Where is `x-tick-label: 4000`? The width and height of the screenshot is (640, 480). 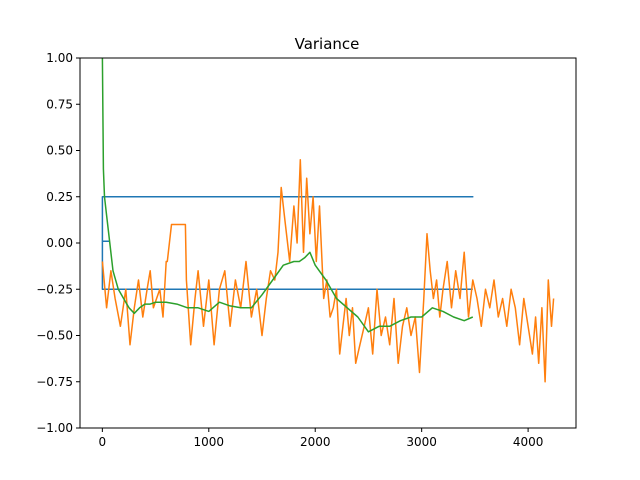 x-tick-label: 4000 is located at coordinates (528, 442).